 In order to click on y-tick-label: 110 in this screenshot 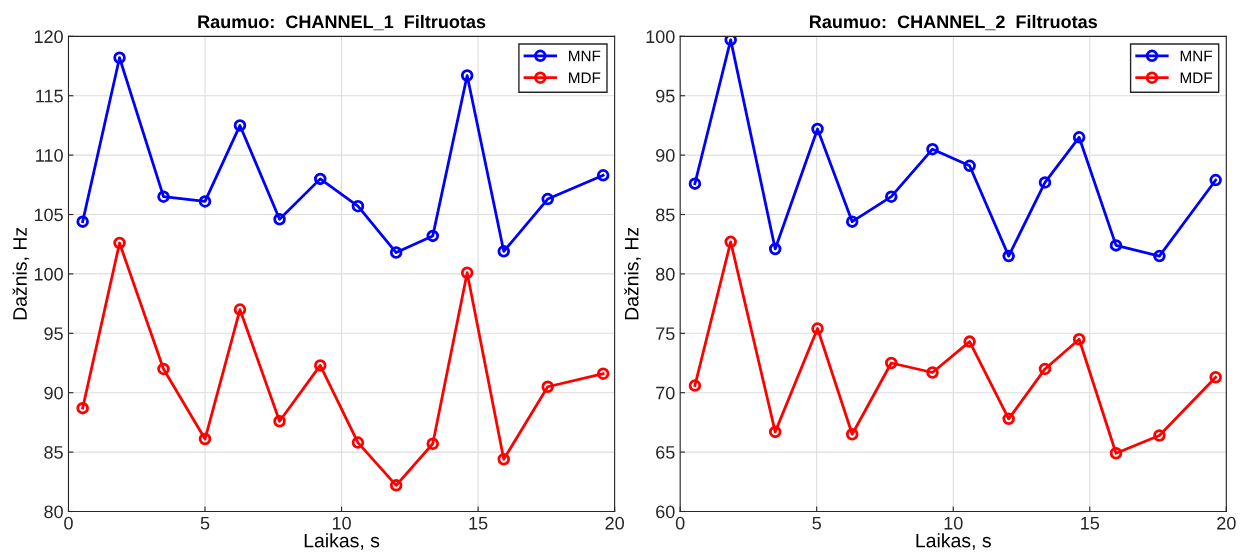, I will do `click(49, 155)`.